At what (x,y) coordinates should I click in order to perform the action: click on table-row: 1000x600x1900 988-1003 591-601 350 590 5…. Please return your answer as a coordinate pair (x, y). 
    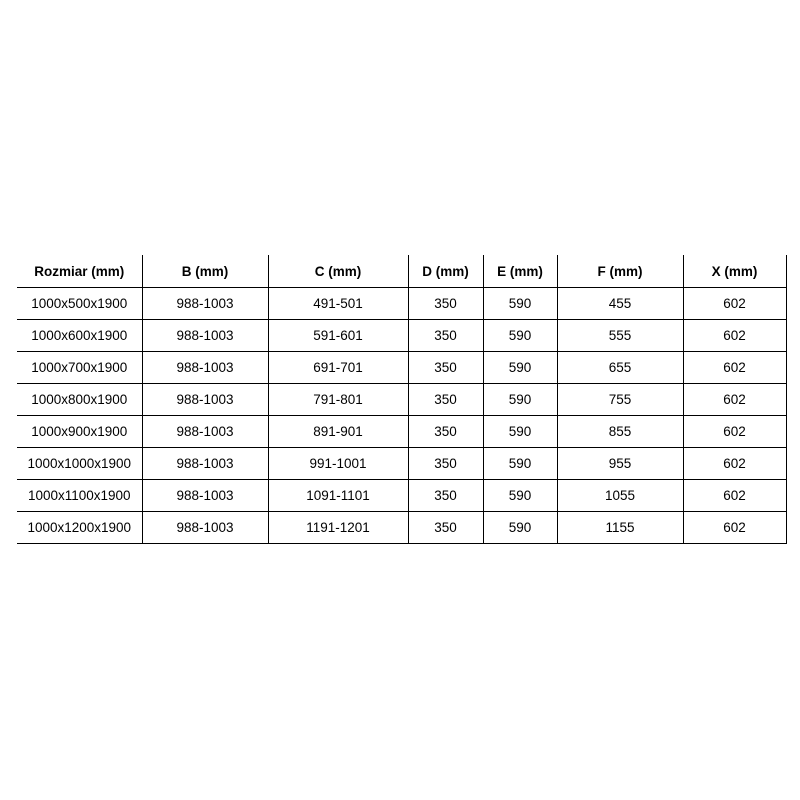
    Looking at the image, I should click on (402, 335).